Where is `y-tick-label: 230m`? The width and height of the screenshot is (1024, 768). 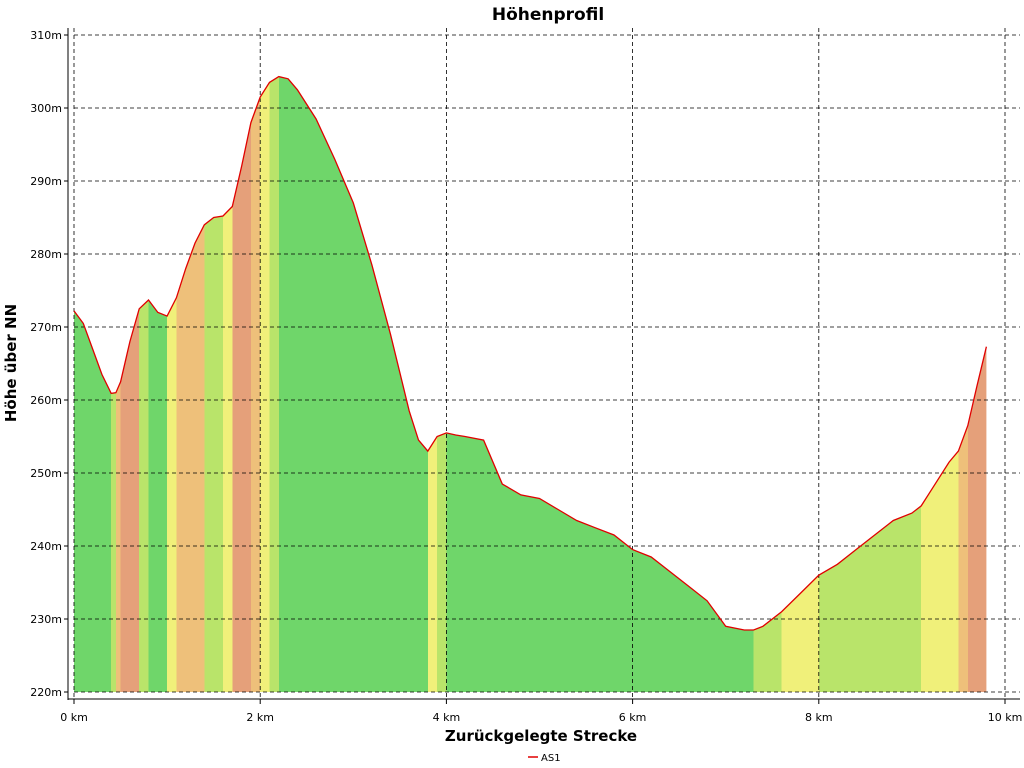 y-tick-label: 230m is located at coordinates (46, 619).